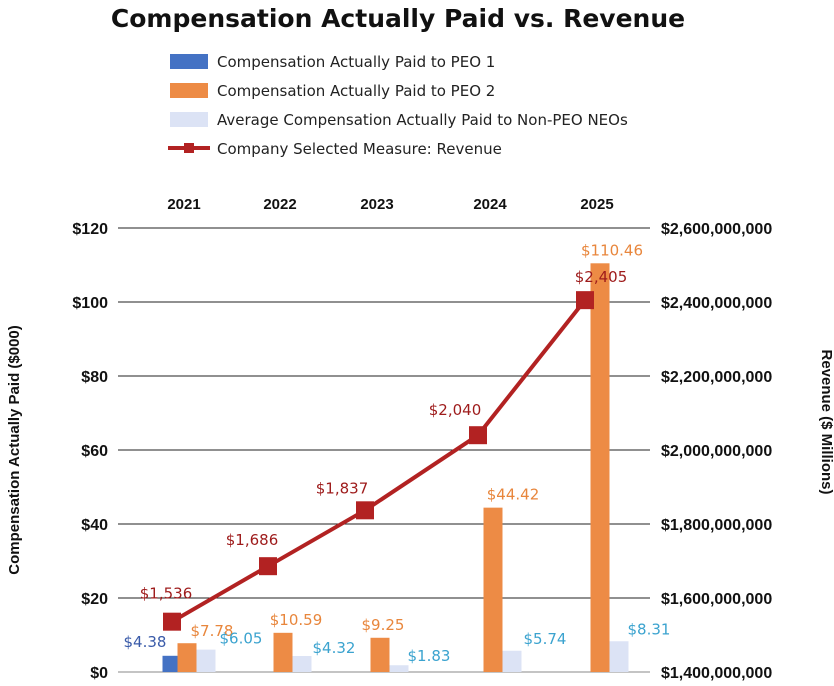 This screenshot has height=686, width=834. I want to click on data-label-revenue: $2,040, so click(455, 410).